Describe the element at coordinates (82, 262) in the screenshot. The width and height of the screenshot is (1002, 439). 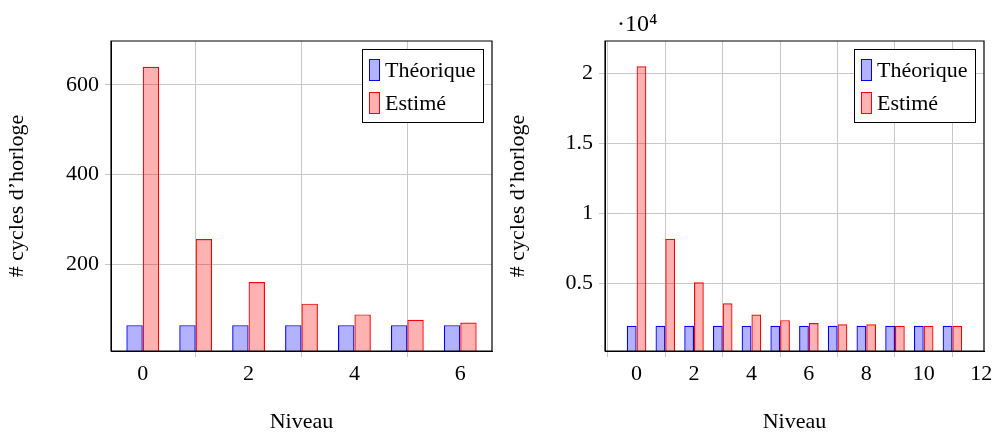
I see `y-tick-label: 200` at that location.